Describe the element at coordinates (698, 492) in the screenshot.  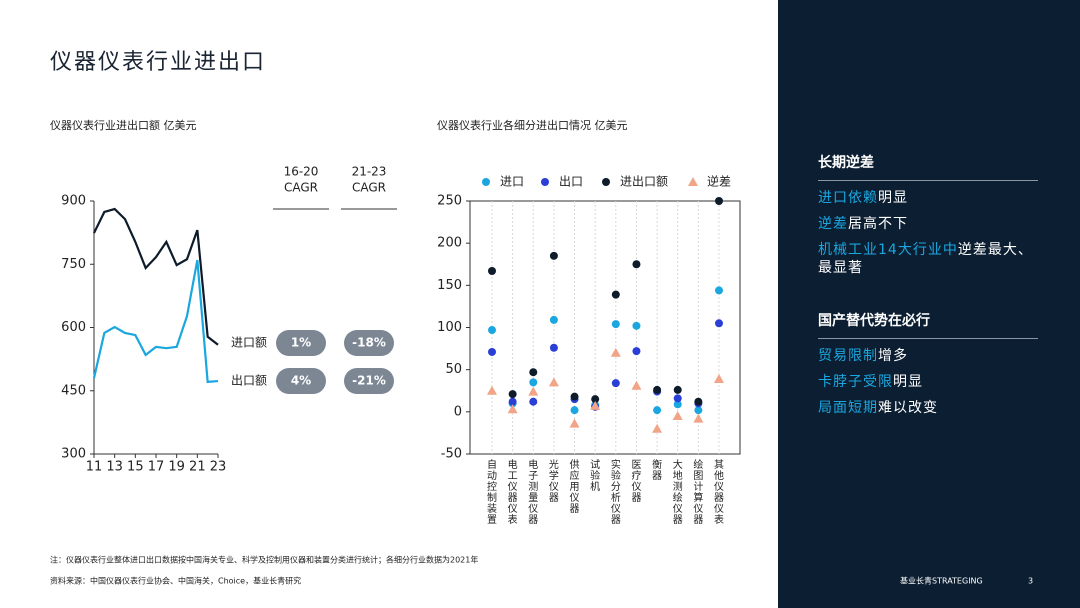
I see `x-tick-label: 绘图计算仪器` at that location.